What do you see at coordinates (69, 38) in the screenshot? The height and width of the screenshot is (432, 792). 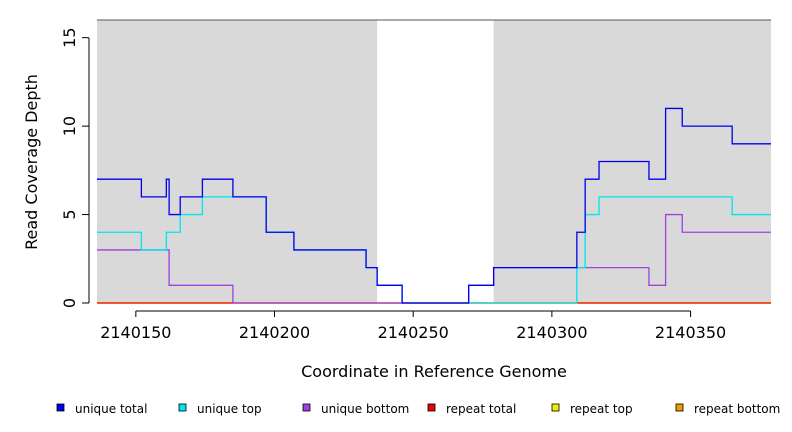 I see `y-tick-label: 15` at bounding box center [69, 38].